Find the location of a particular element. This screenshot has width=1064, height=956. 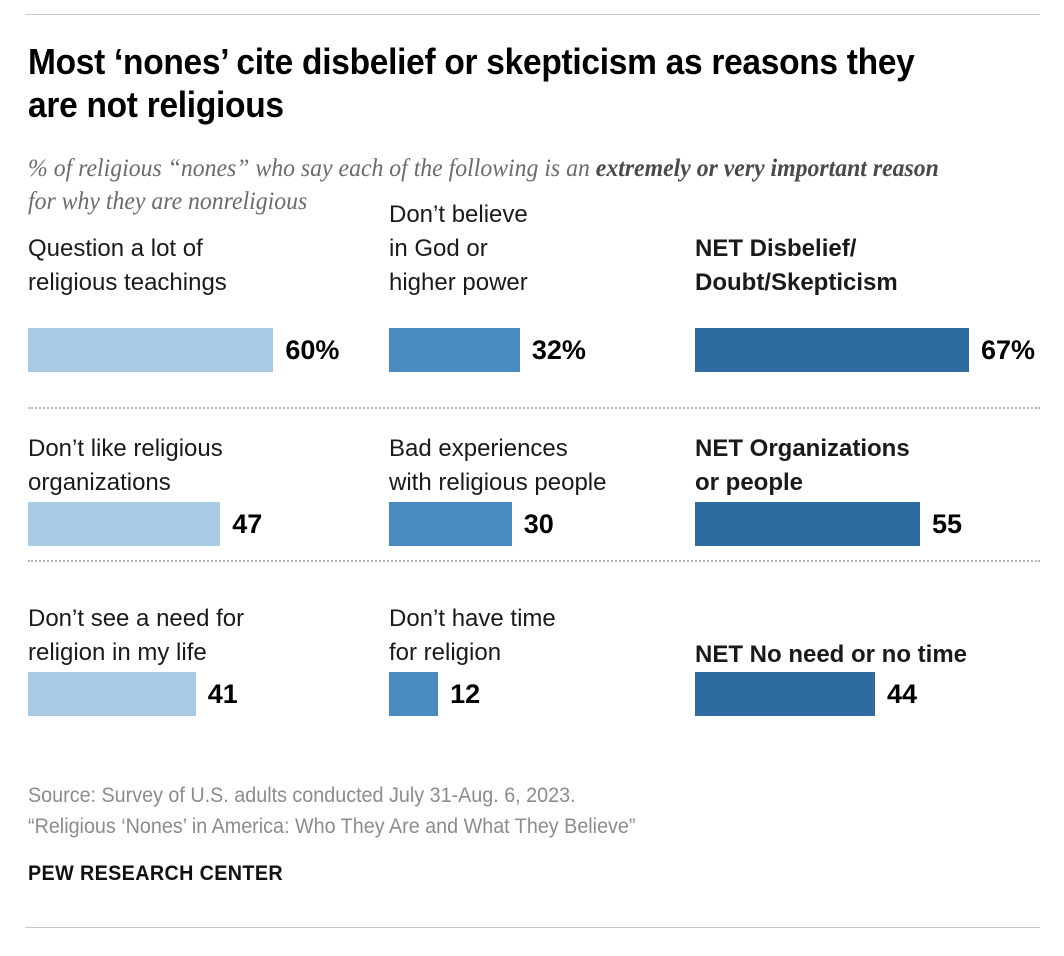

bar-net-no-need-no-time is located at coordinates (785, 694).